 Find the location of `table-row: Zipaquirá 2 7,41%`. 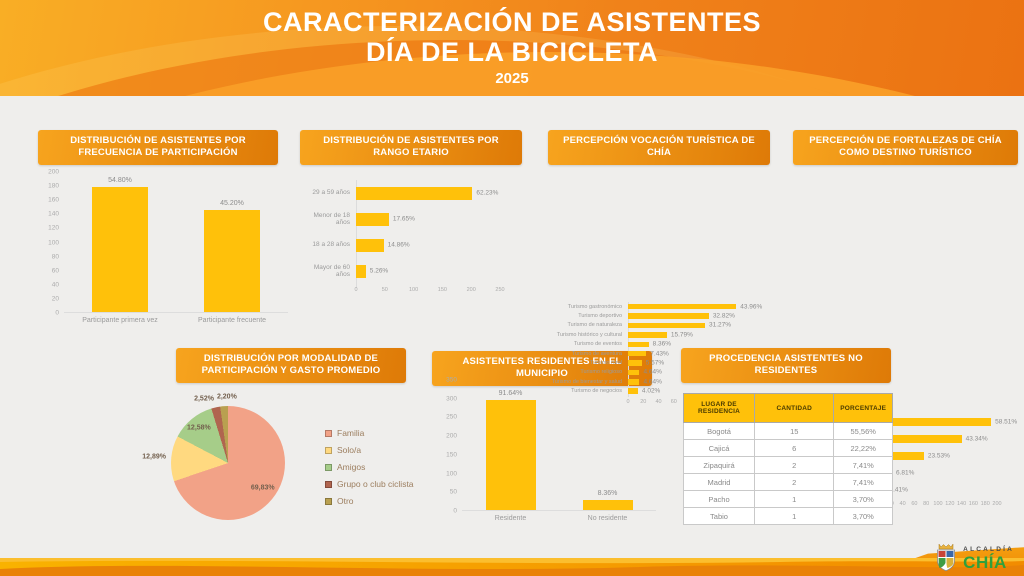

table-row: Zipaquirá 2 7,41% is located at coordinates (787, 465).